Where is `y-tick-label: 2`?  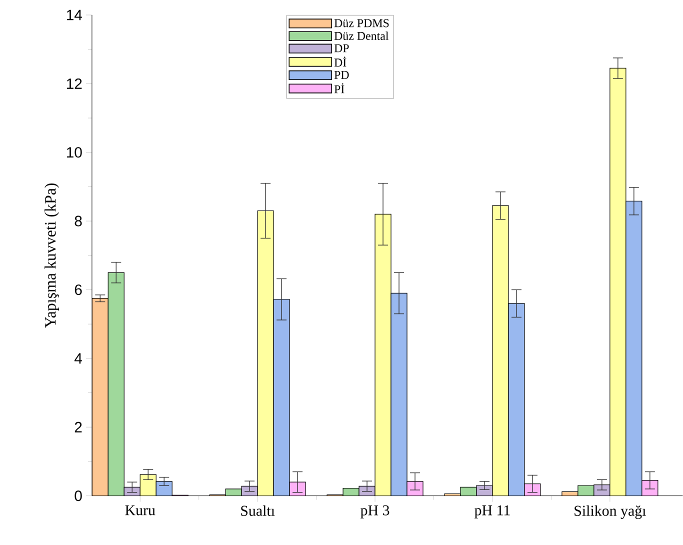 y-tick-label: 2 is located at coordinates (78, 427).